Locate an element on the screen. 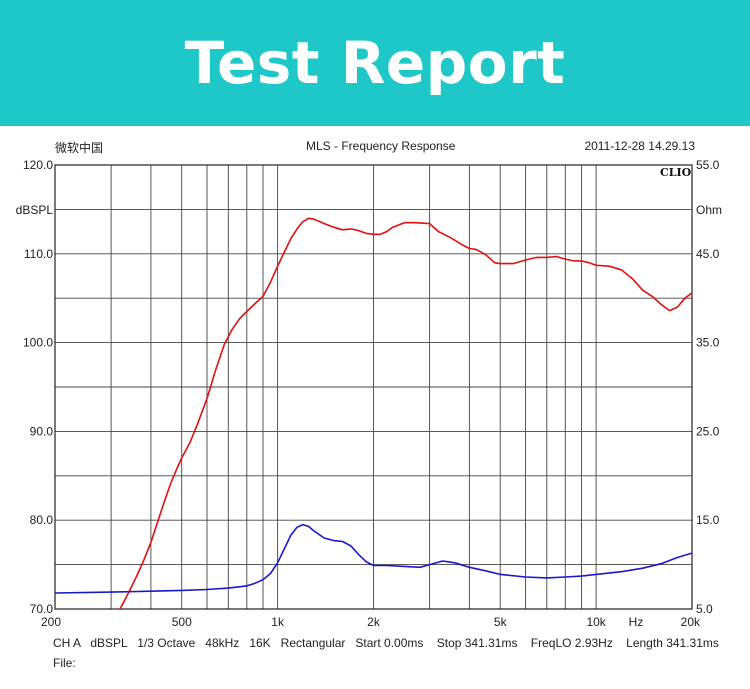 The height and width of the screenshot is (689, 750). x-tick-label: 20k is located at coordinates (691, 622).